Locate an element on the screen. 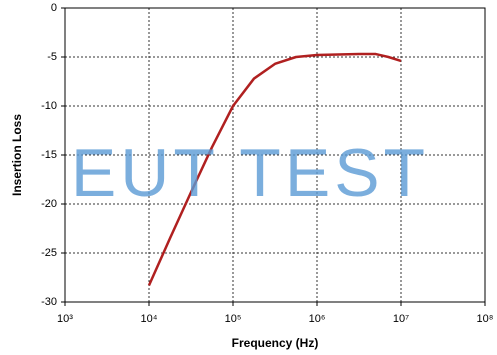 The image size is (497, 355). y-tick-label: -20 is located at coordinates (49, 204).